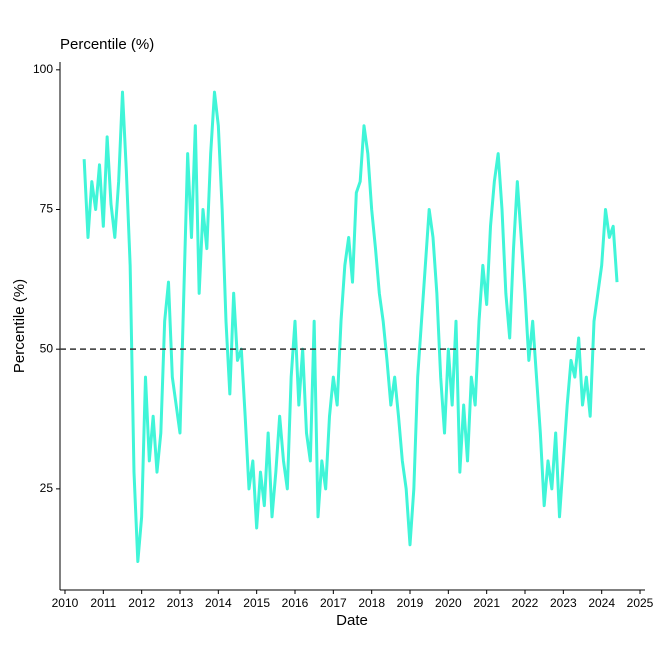 This screenshot has width=661, height=666. Describe the element at coordinates (107, 44) in the screenshot. I see `chart-title: Percentile (%)` at that location.